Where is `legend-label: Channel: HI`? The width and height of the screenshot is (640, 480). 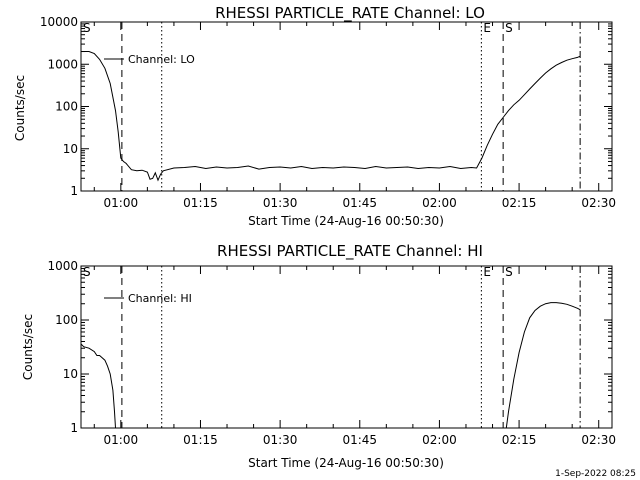
legend-label: Channel: HI is located at coordinates (160, 298).